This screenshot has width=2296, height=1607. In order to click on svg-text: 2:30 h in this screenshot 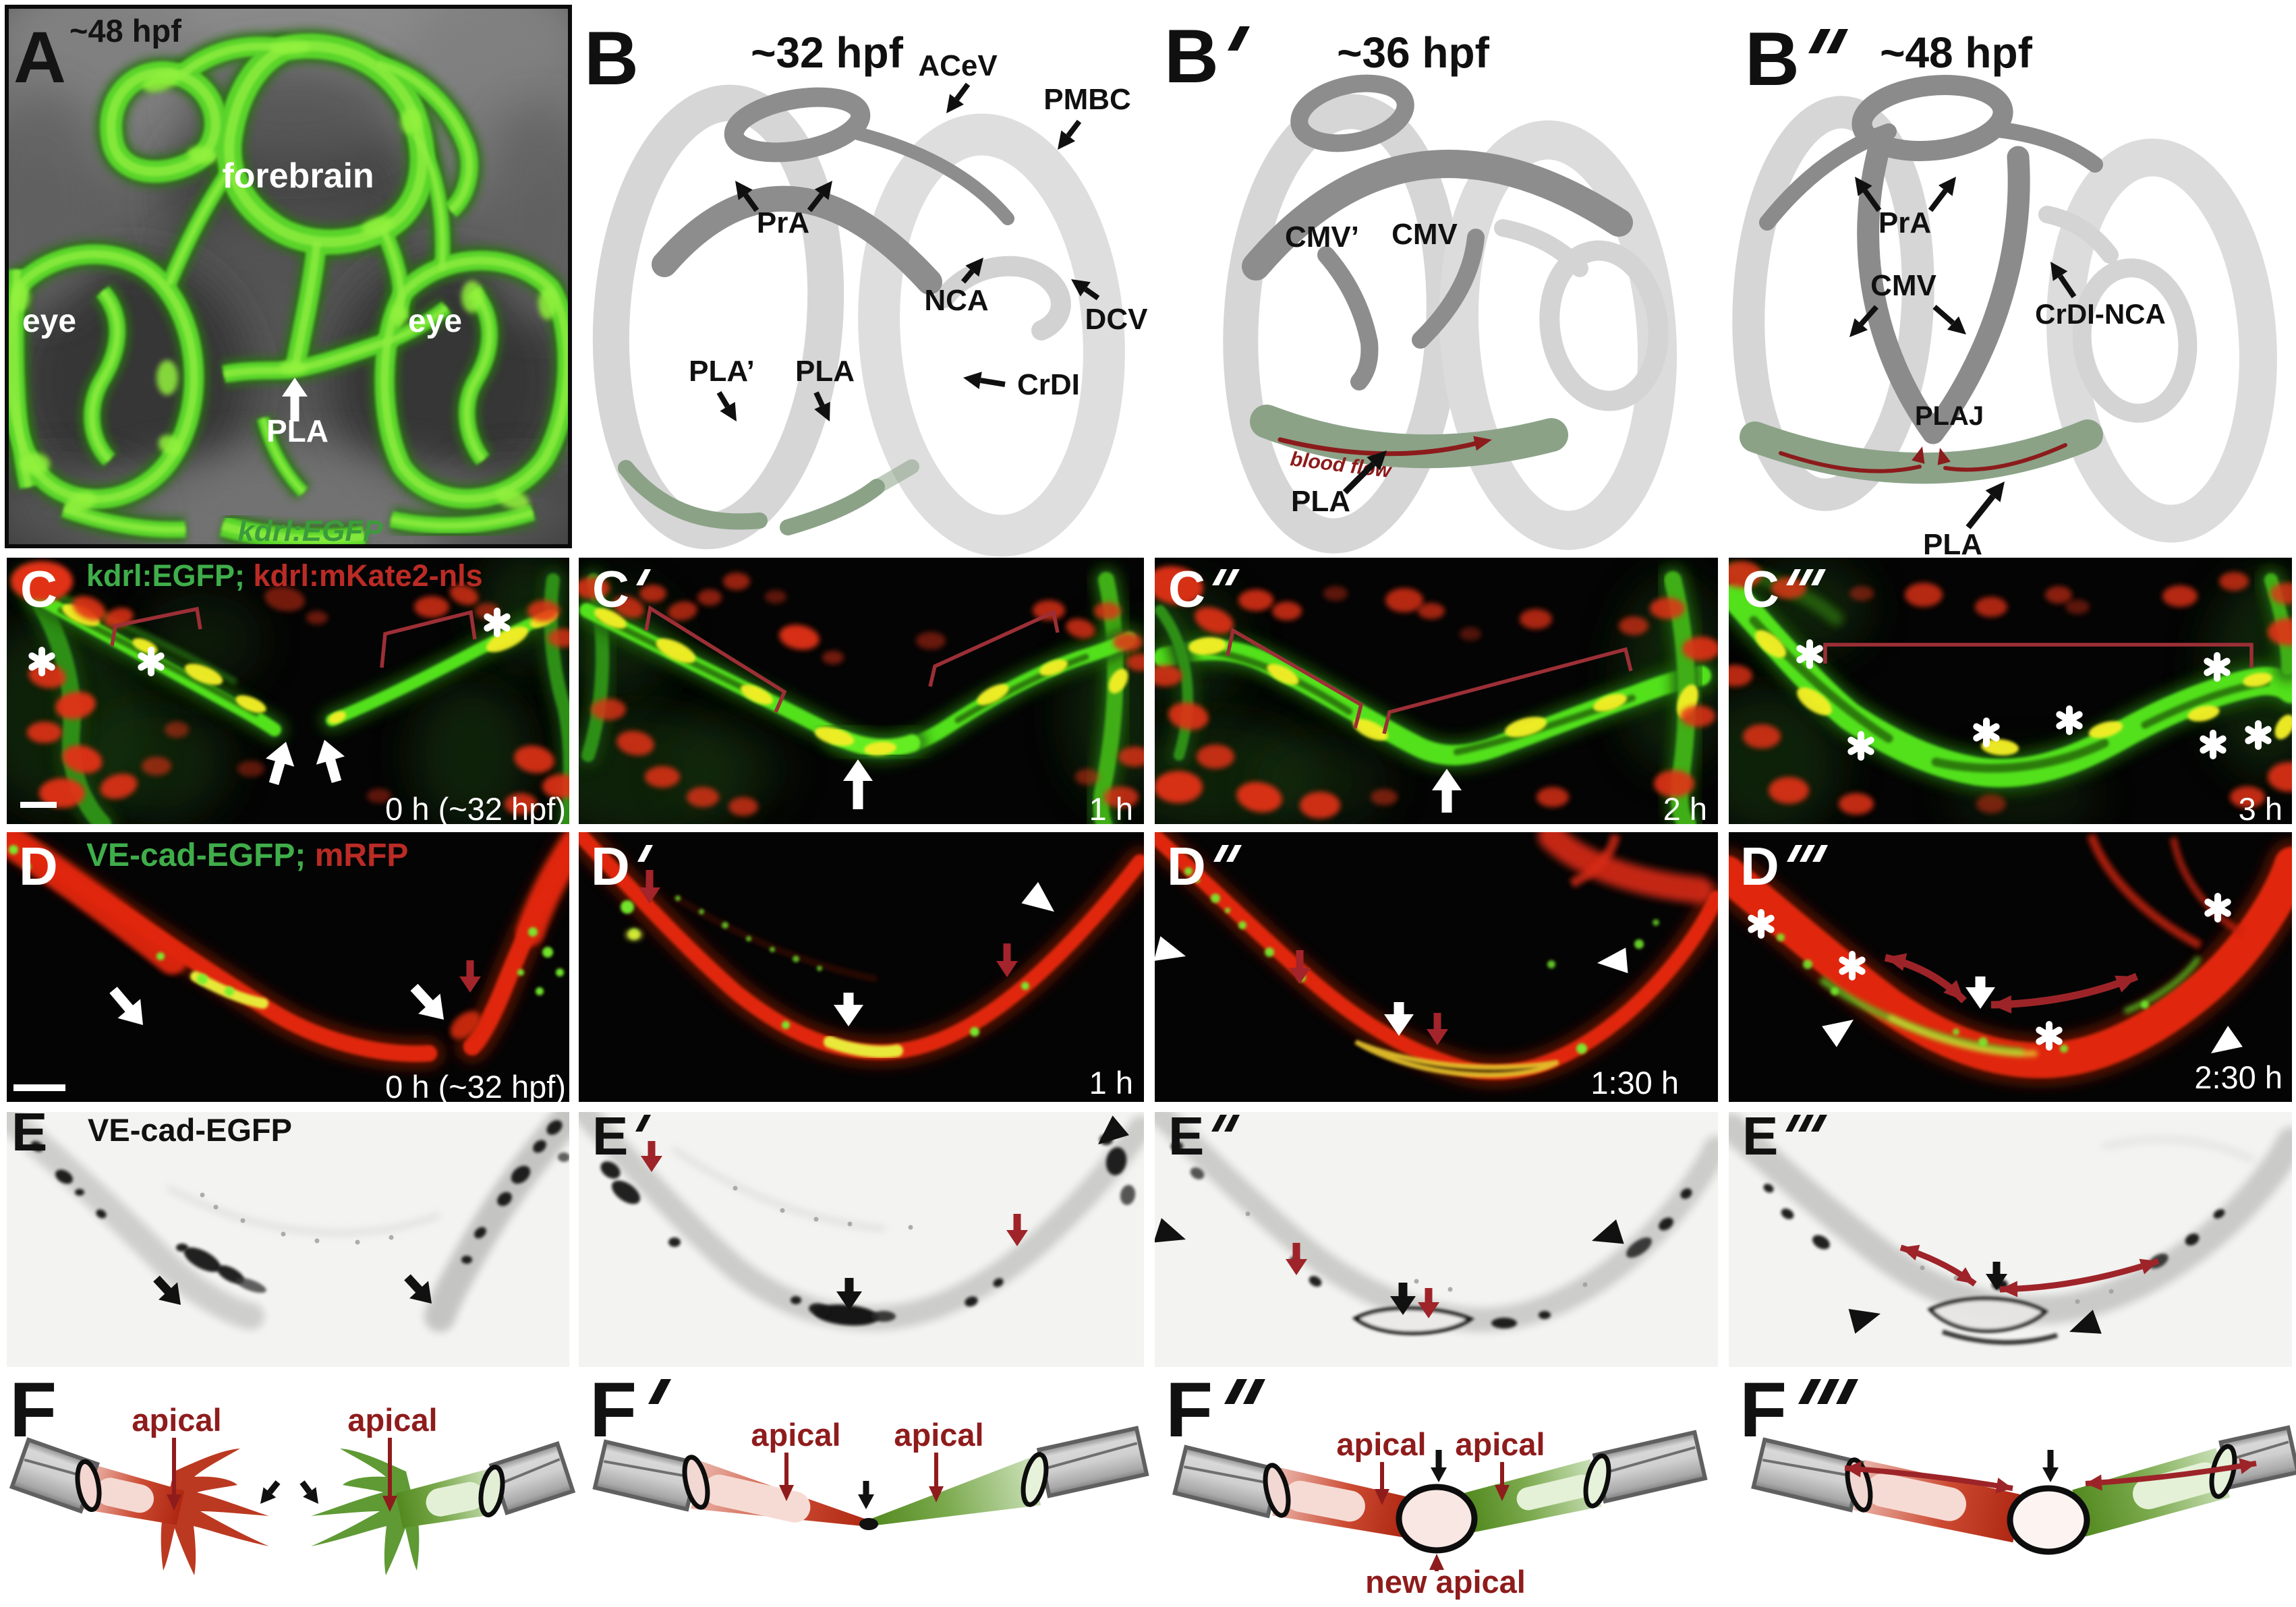, I will do `click(2238, 1077)`.